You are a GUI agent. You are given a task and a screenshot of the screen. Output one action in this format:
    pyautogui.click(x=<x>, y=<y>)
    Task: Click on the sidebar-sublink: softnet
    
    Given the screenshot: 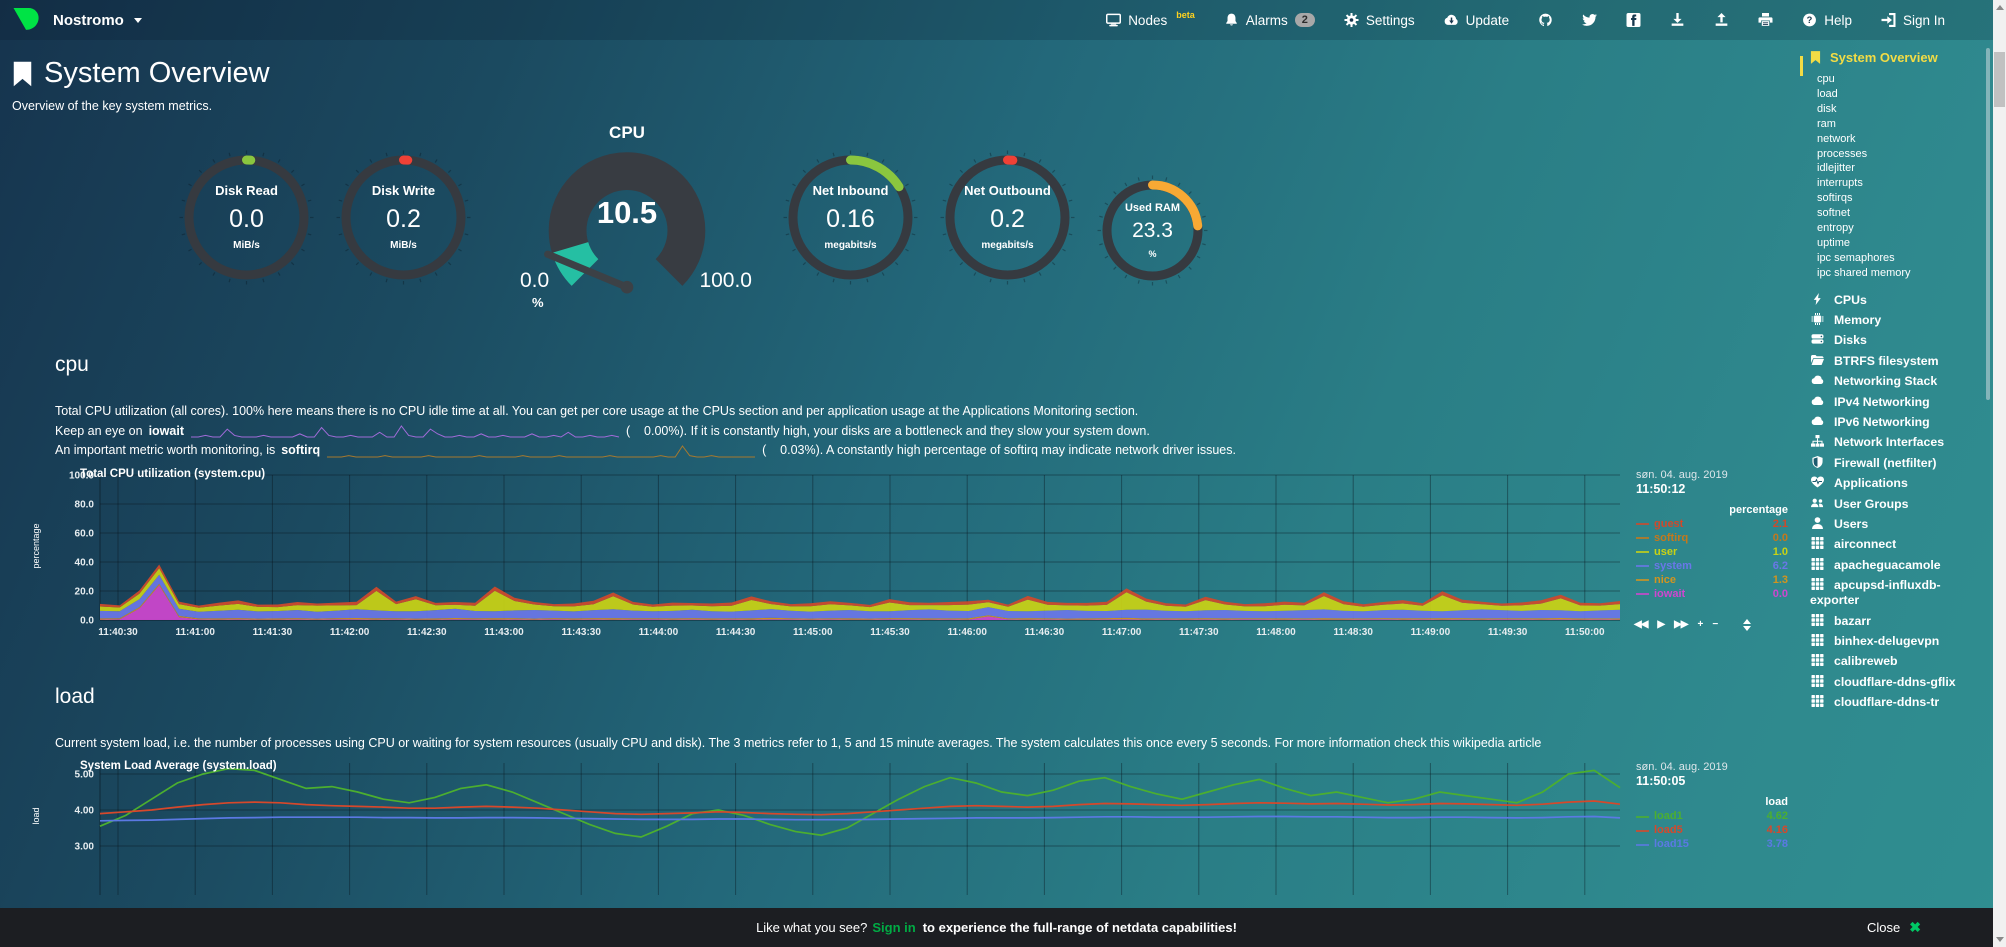 What is the action you would take?
    pyautogui.click(x=1834, y=213)
    